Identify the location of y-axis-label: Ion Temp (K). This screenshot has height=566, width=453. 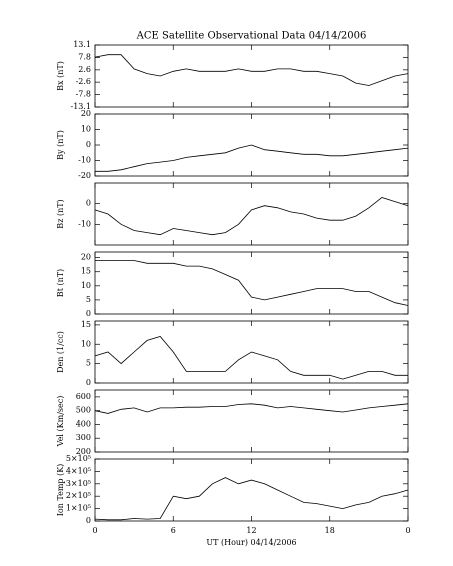
(60, 490).